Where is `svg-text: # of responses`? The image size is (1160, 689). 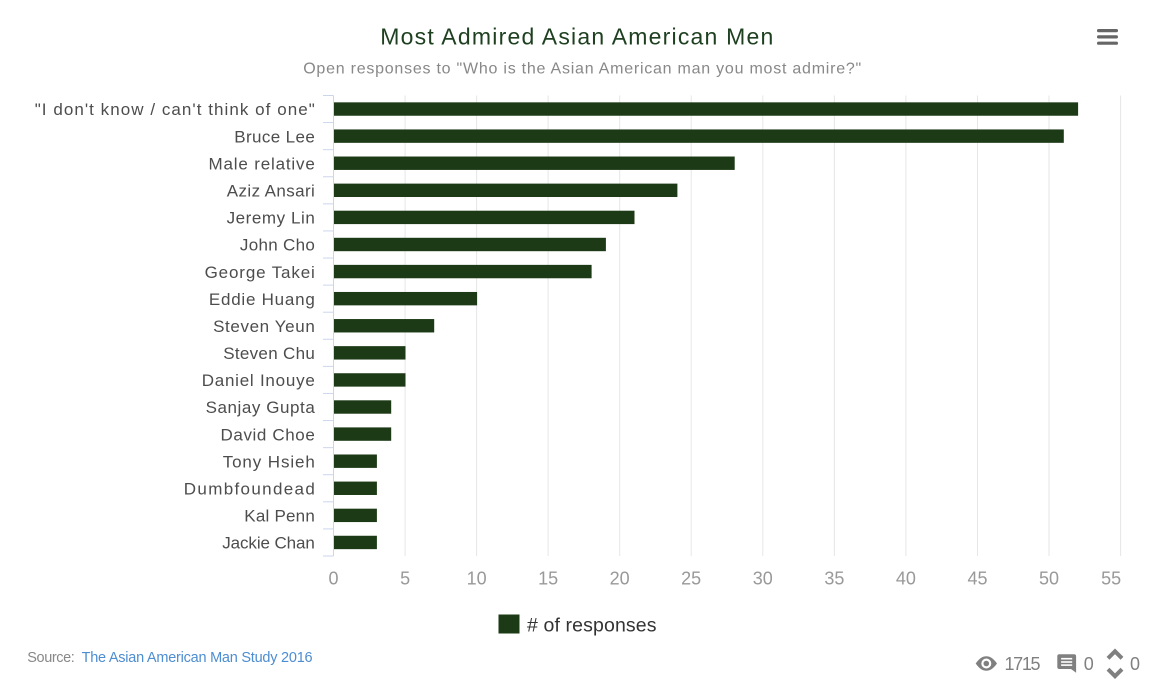
svg-text: # of responses is located at coordinates (592, 626).